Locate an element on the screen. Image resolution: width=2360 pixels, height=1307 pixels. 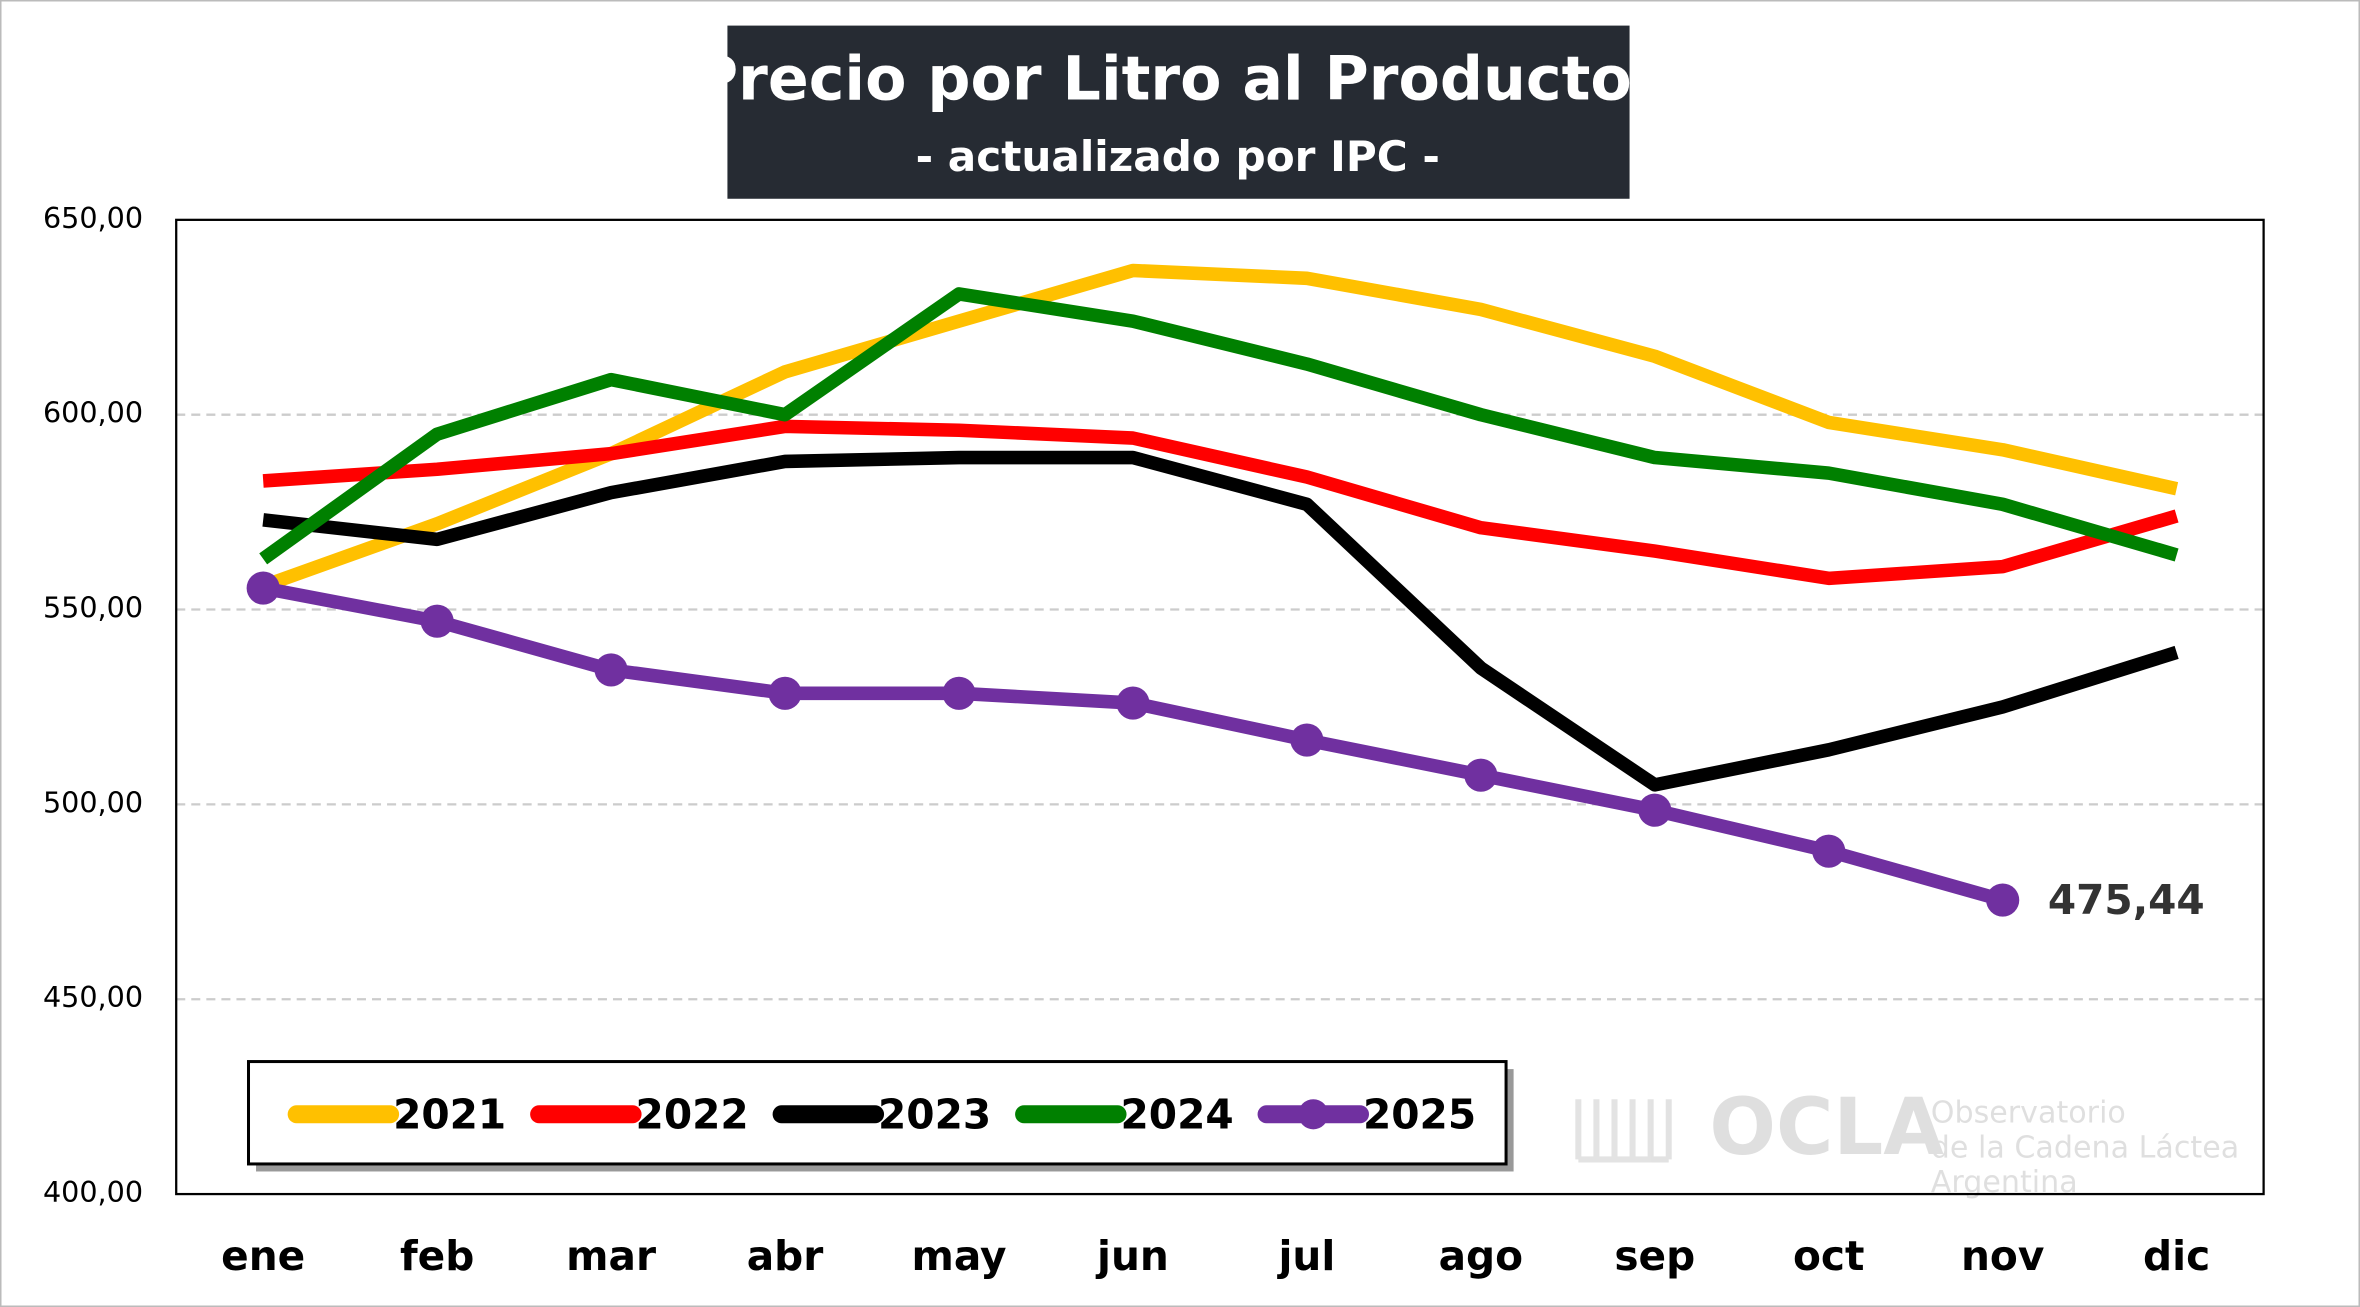
y-tick-label: 550,00 is located at coordinates (93, 608).